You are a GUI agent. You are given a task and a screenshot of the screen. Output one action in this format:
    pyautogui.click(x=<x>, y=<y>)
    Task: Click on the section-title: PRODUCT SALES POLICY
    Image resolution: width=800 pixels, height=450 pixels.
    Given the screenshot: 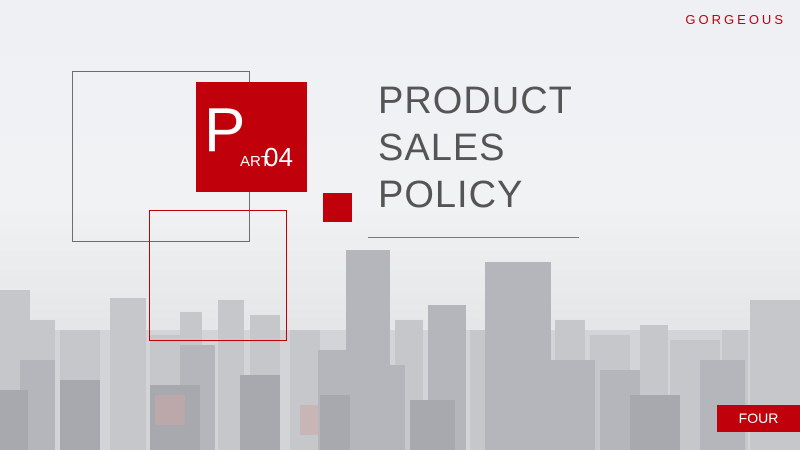 What is the action you would take?
    pyautogui.click(x=475, y=148)
    